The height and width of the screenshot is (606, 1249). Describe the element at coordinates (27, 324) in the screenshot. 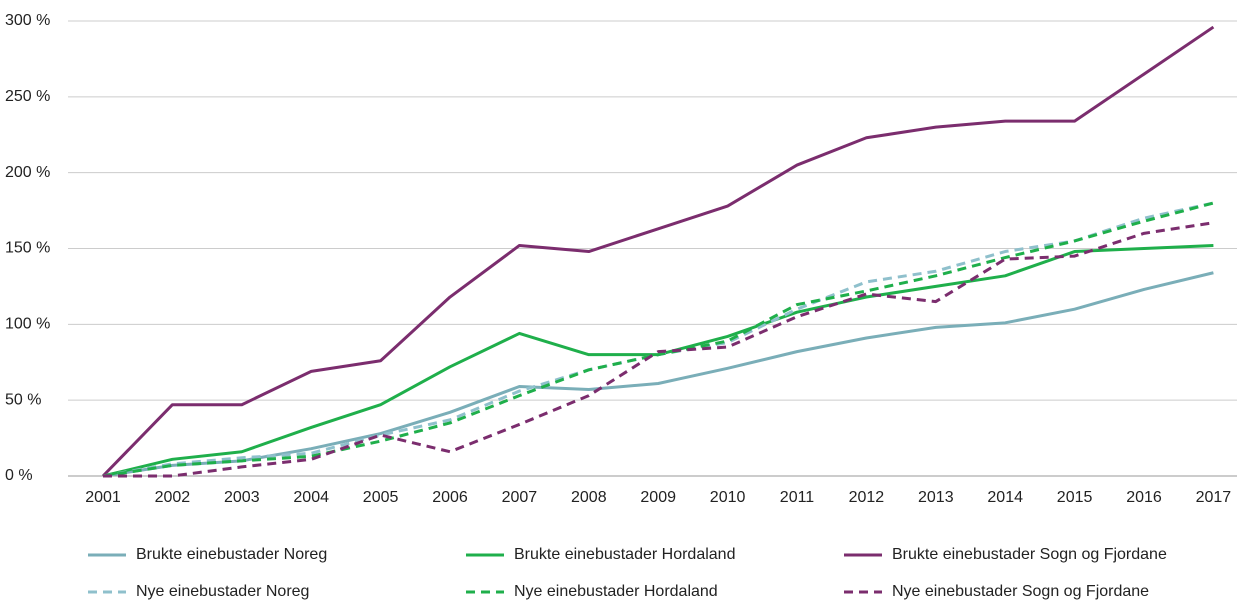

I see `y-tick-label: 100 %` at that location.